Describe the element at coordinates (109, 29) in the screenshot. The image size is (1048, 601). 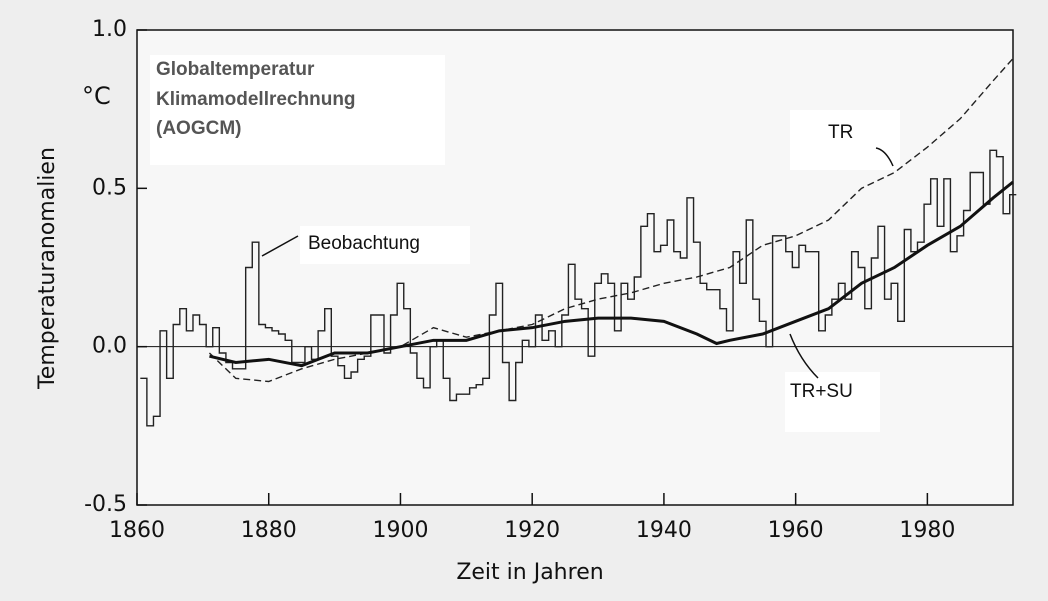
I see `y-tick-label: 1.0` at that location.